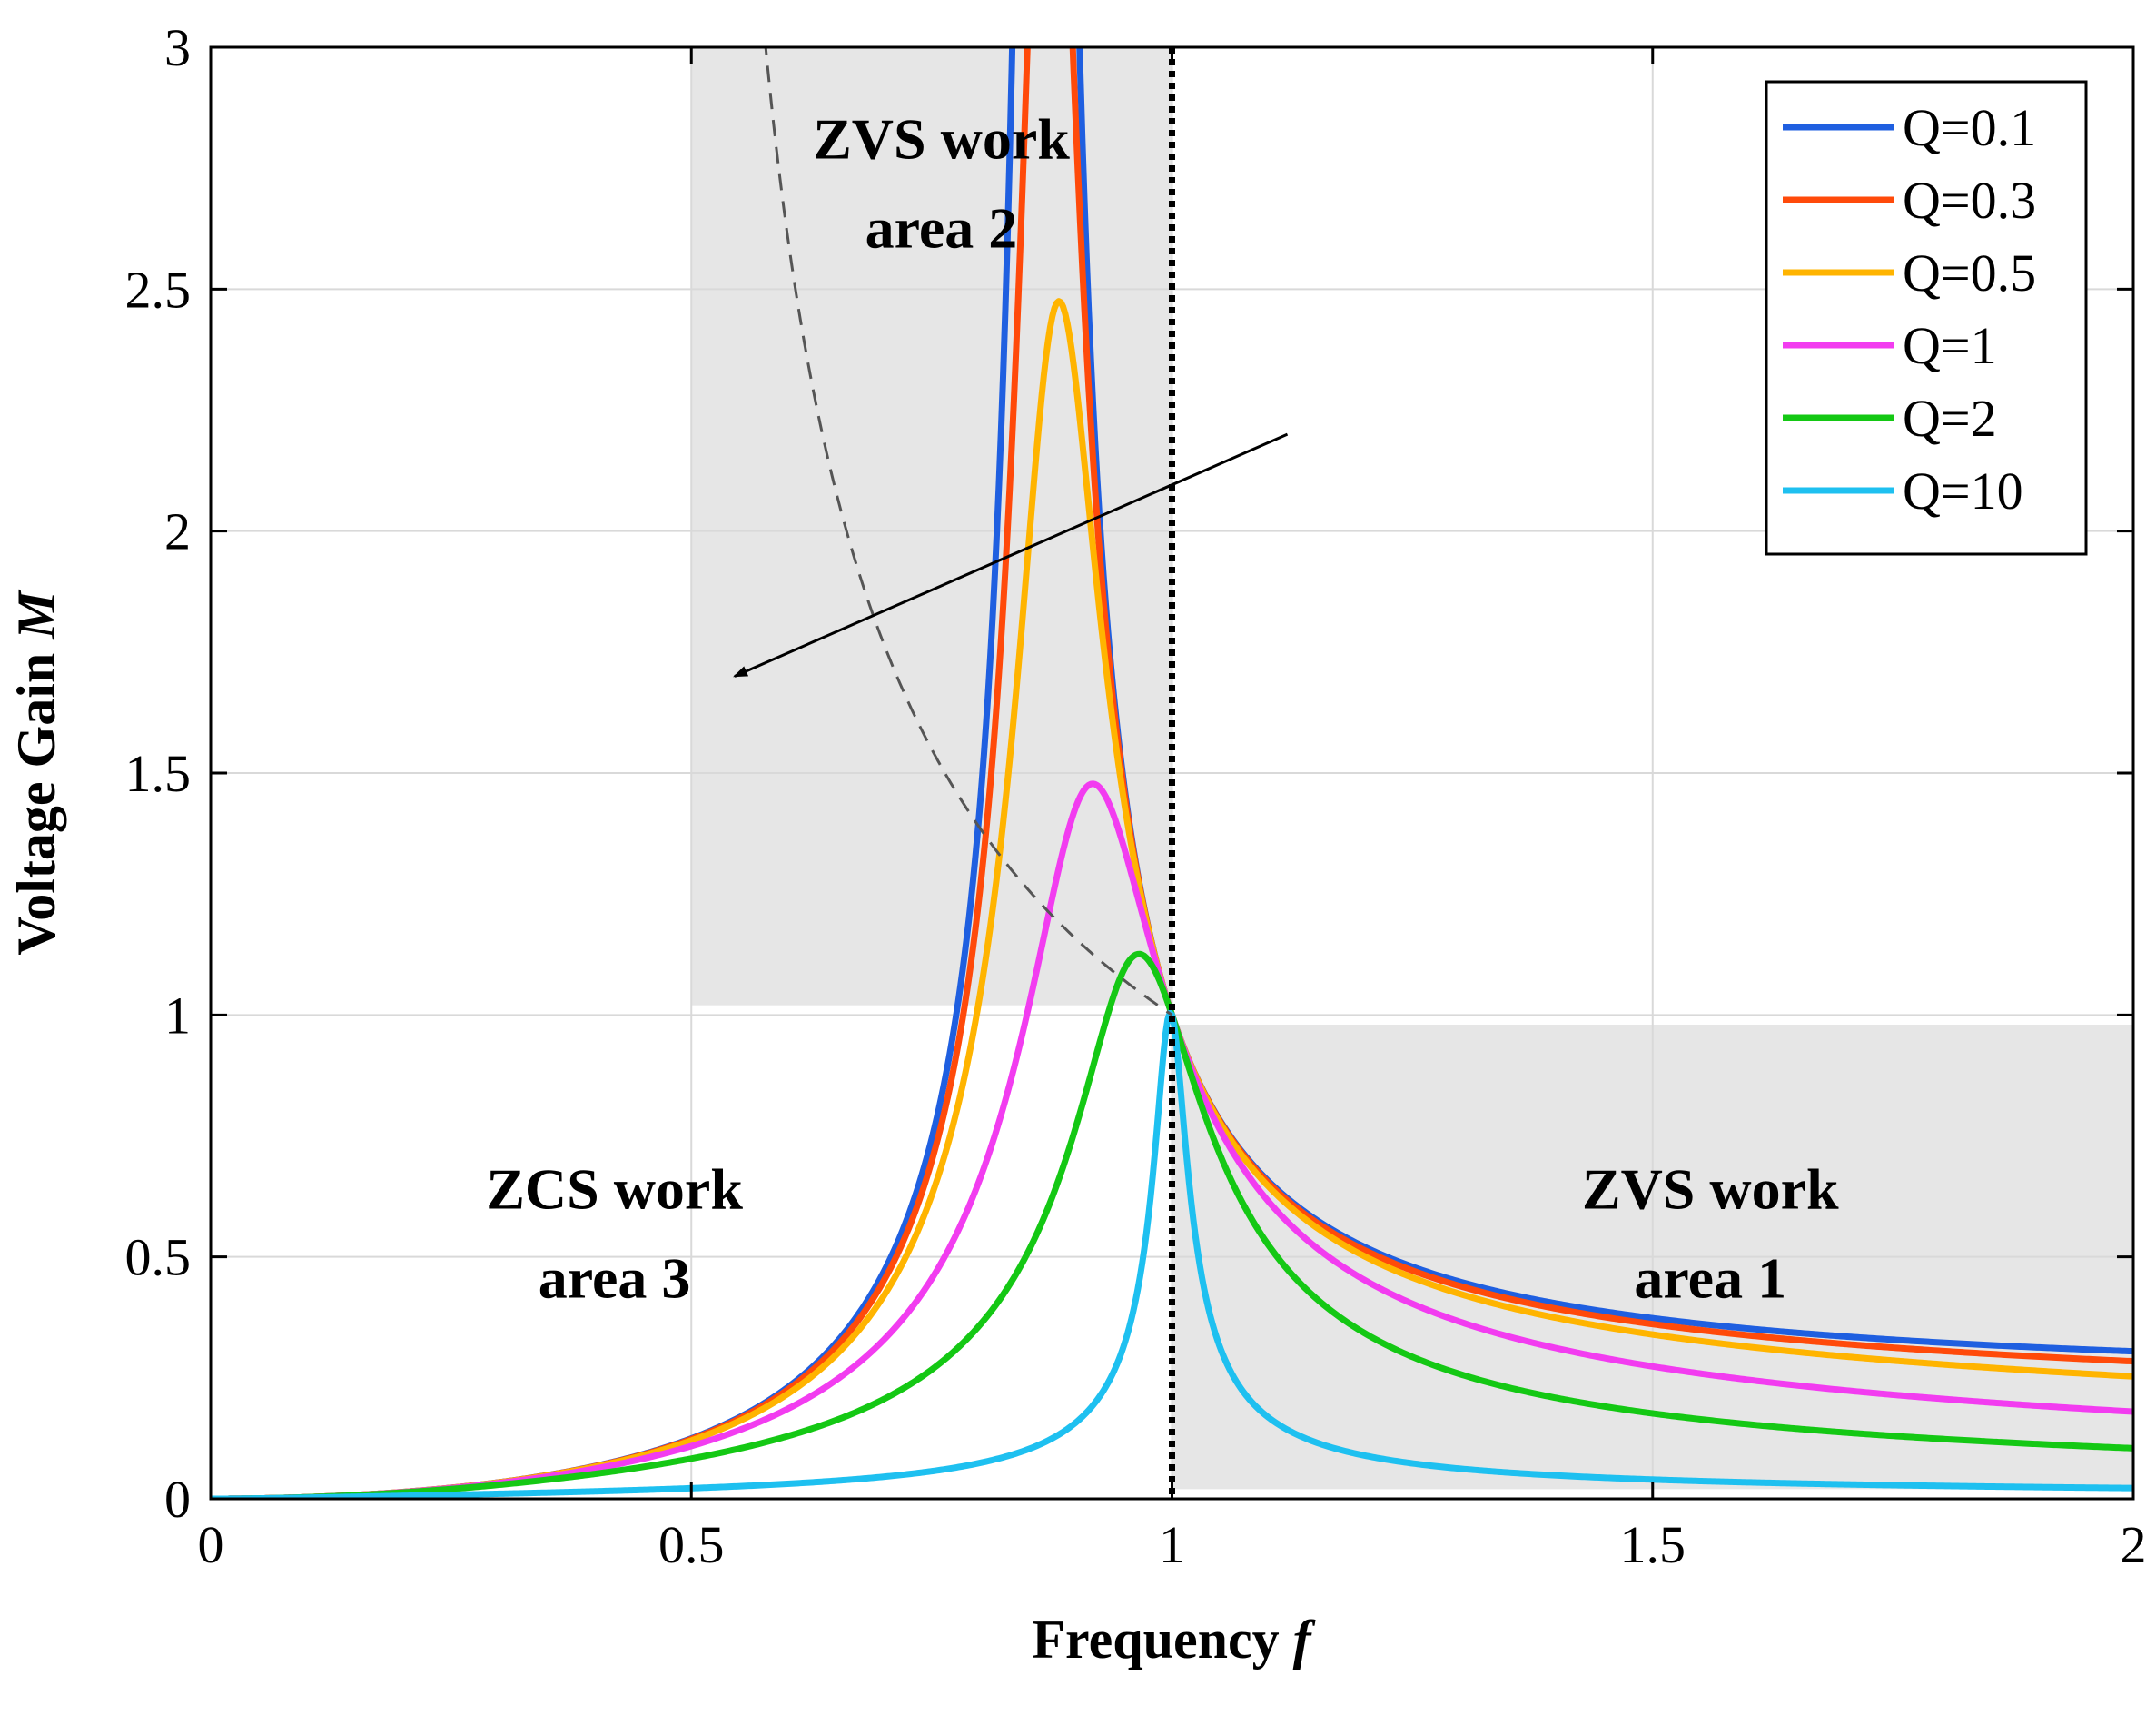 Image resolution: width=2156 pixels, height=1725 pixels. What do you see at coordinates (941, 184) in the screenshot?
I see `annotation-zvs-area-2: ZVS work area 2` at bounding box center [941, 184].